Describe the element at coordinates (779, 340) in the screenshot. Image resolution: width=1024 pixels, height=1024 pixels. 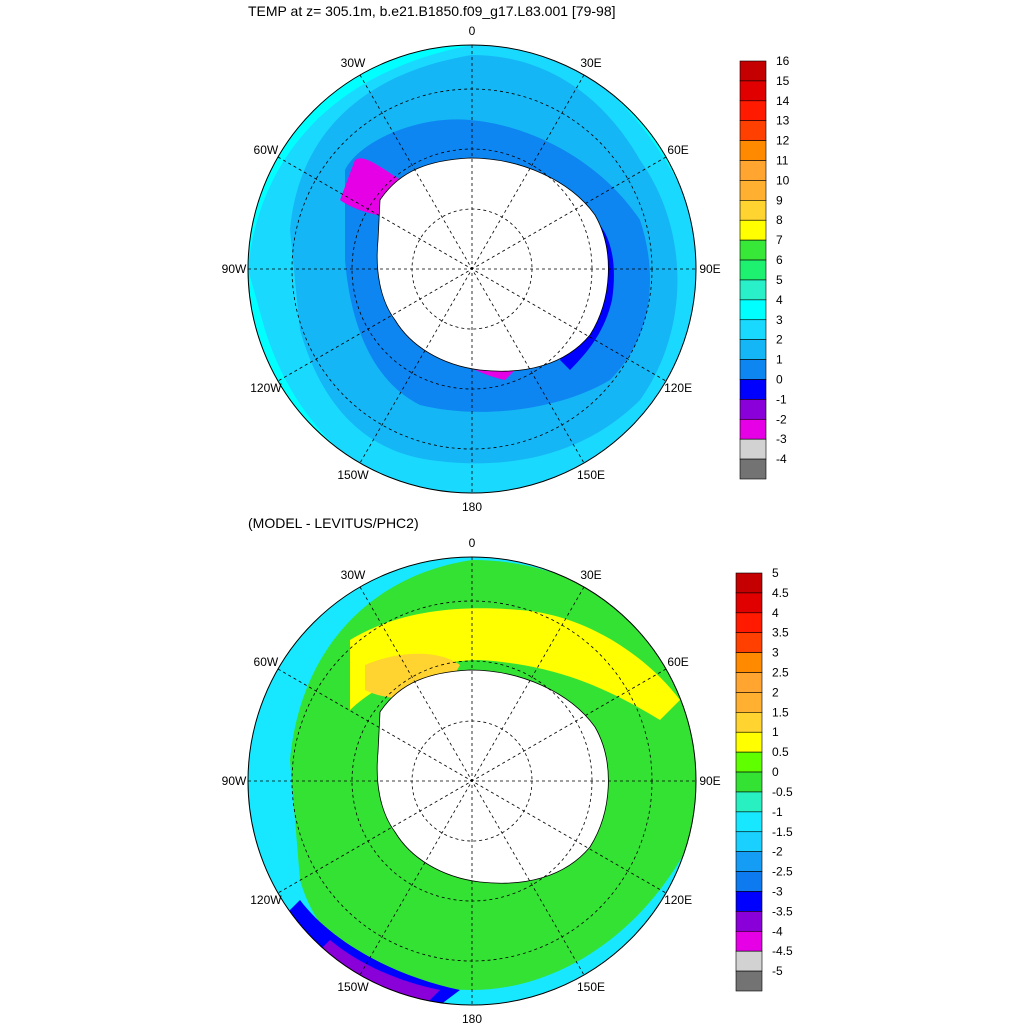
I see `colorbar-label: 2` at that location.